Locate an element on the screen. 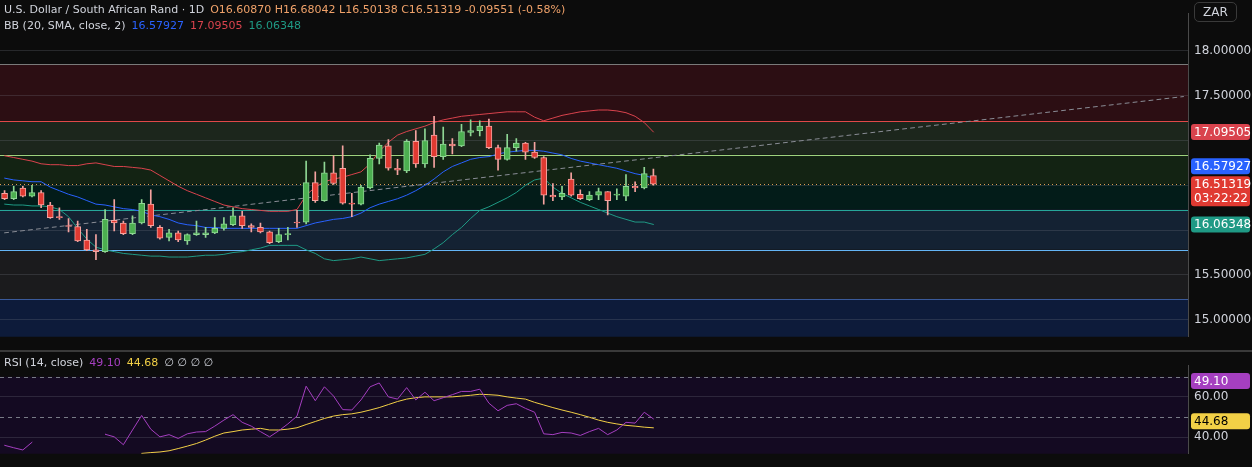 The image size is (1252, 467). annotation: 17.09505 is located at coordinates (216, 25).